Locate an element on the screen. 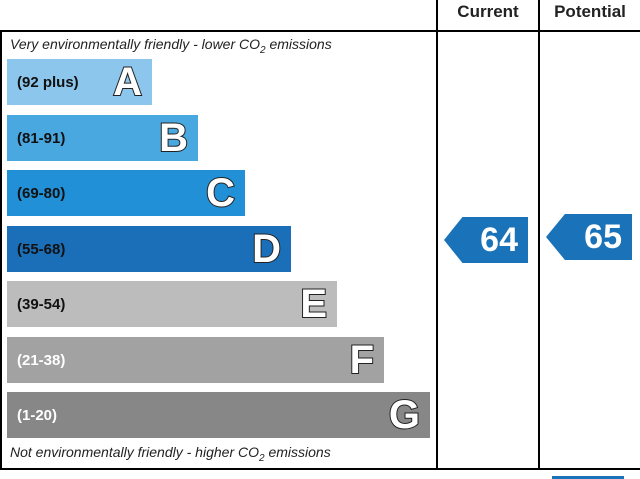  band-letter: C is located at coordinates (220, 193).